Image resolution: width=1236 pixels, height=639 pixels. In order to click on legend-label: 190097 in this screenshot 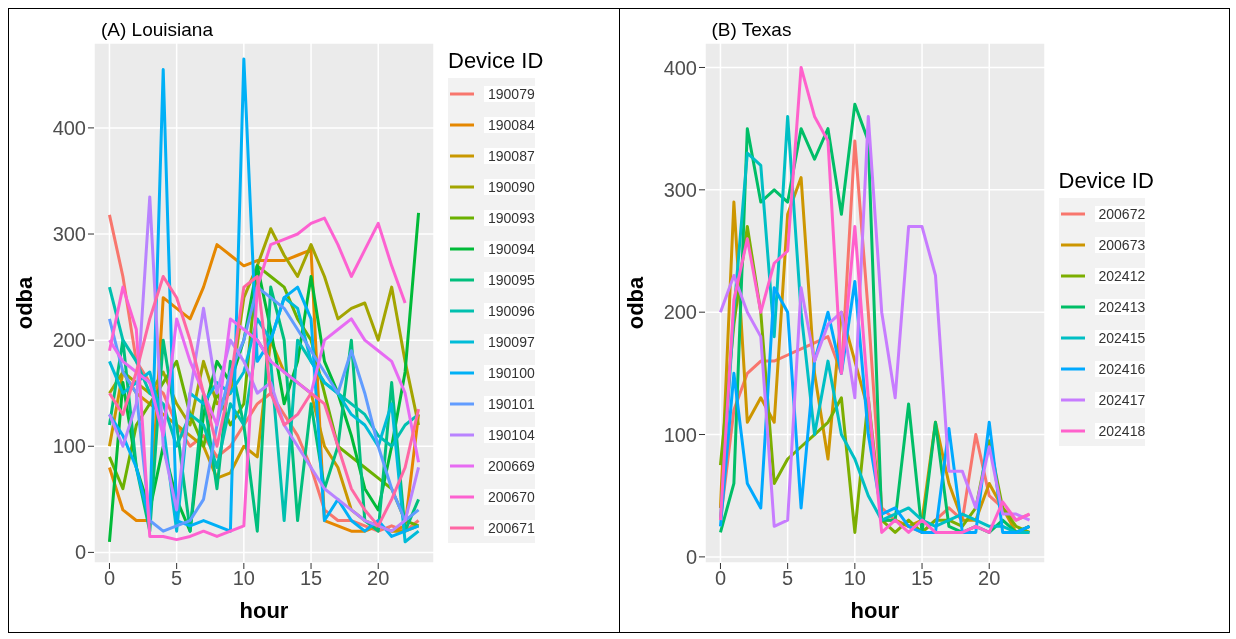, I will do `click(509, 341)`.